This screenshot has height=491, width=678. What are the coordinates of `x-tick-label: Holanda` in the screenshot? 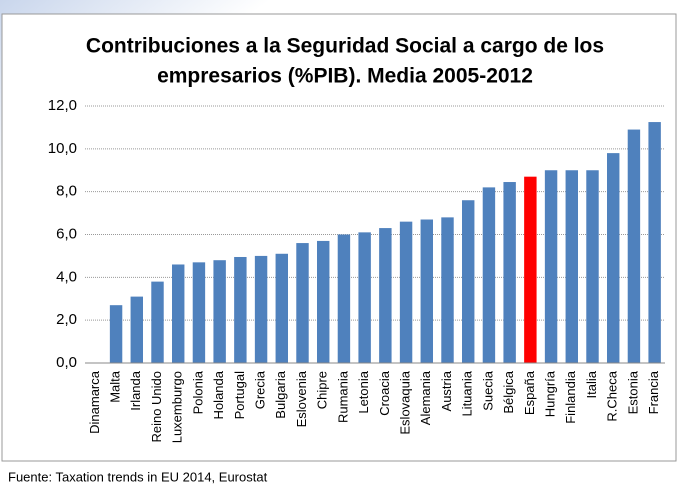 It's located at (218, 394).